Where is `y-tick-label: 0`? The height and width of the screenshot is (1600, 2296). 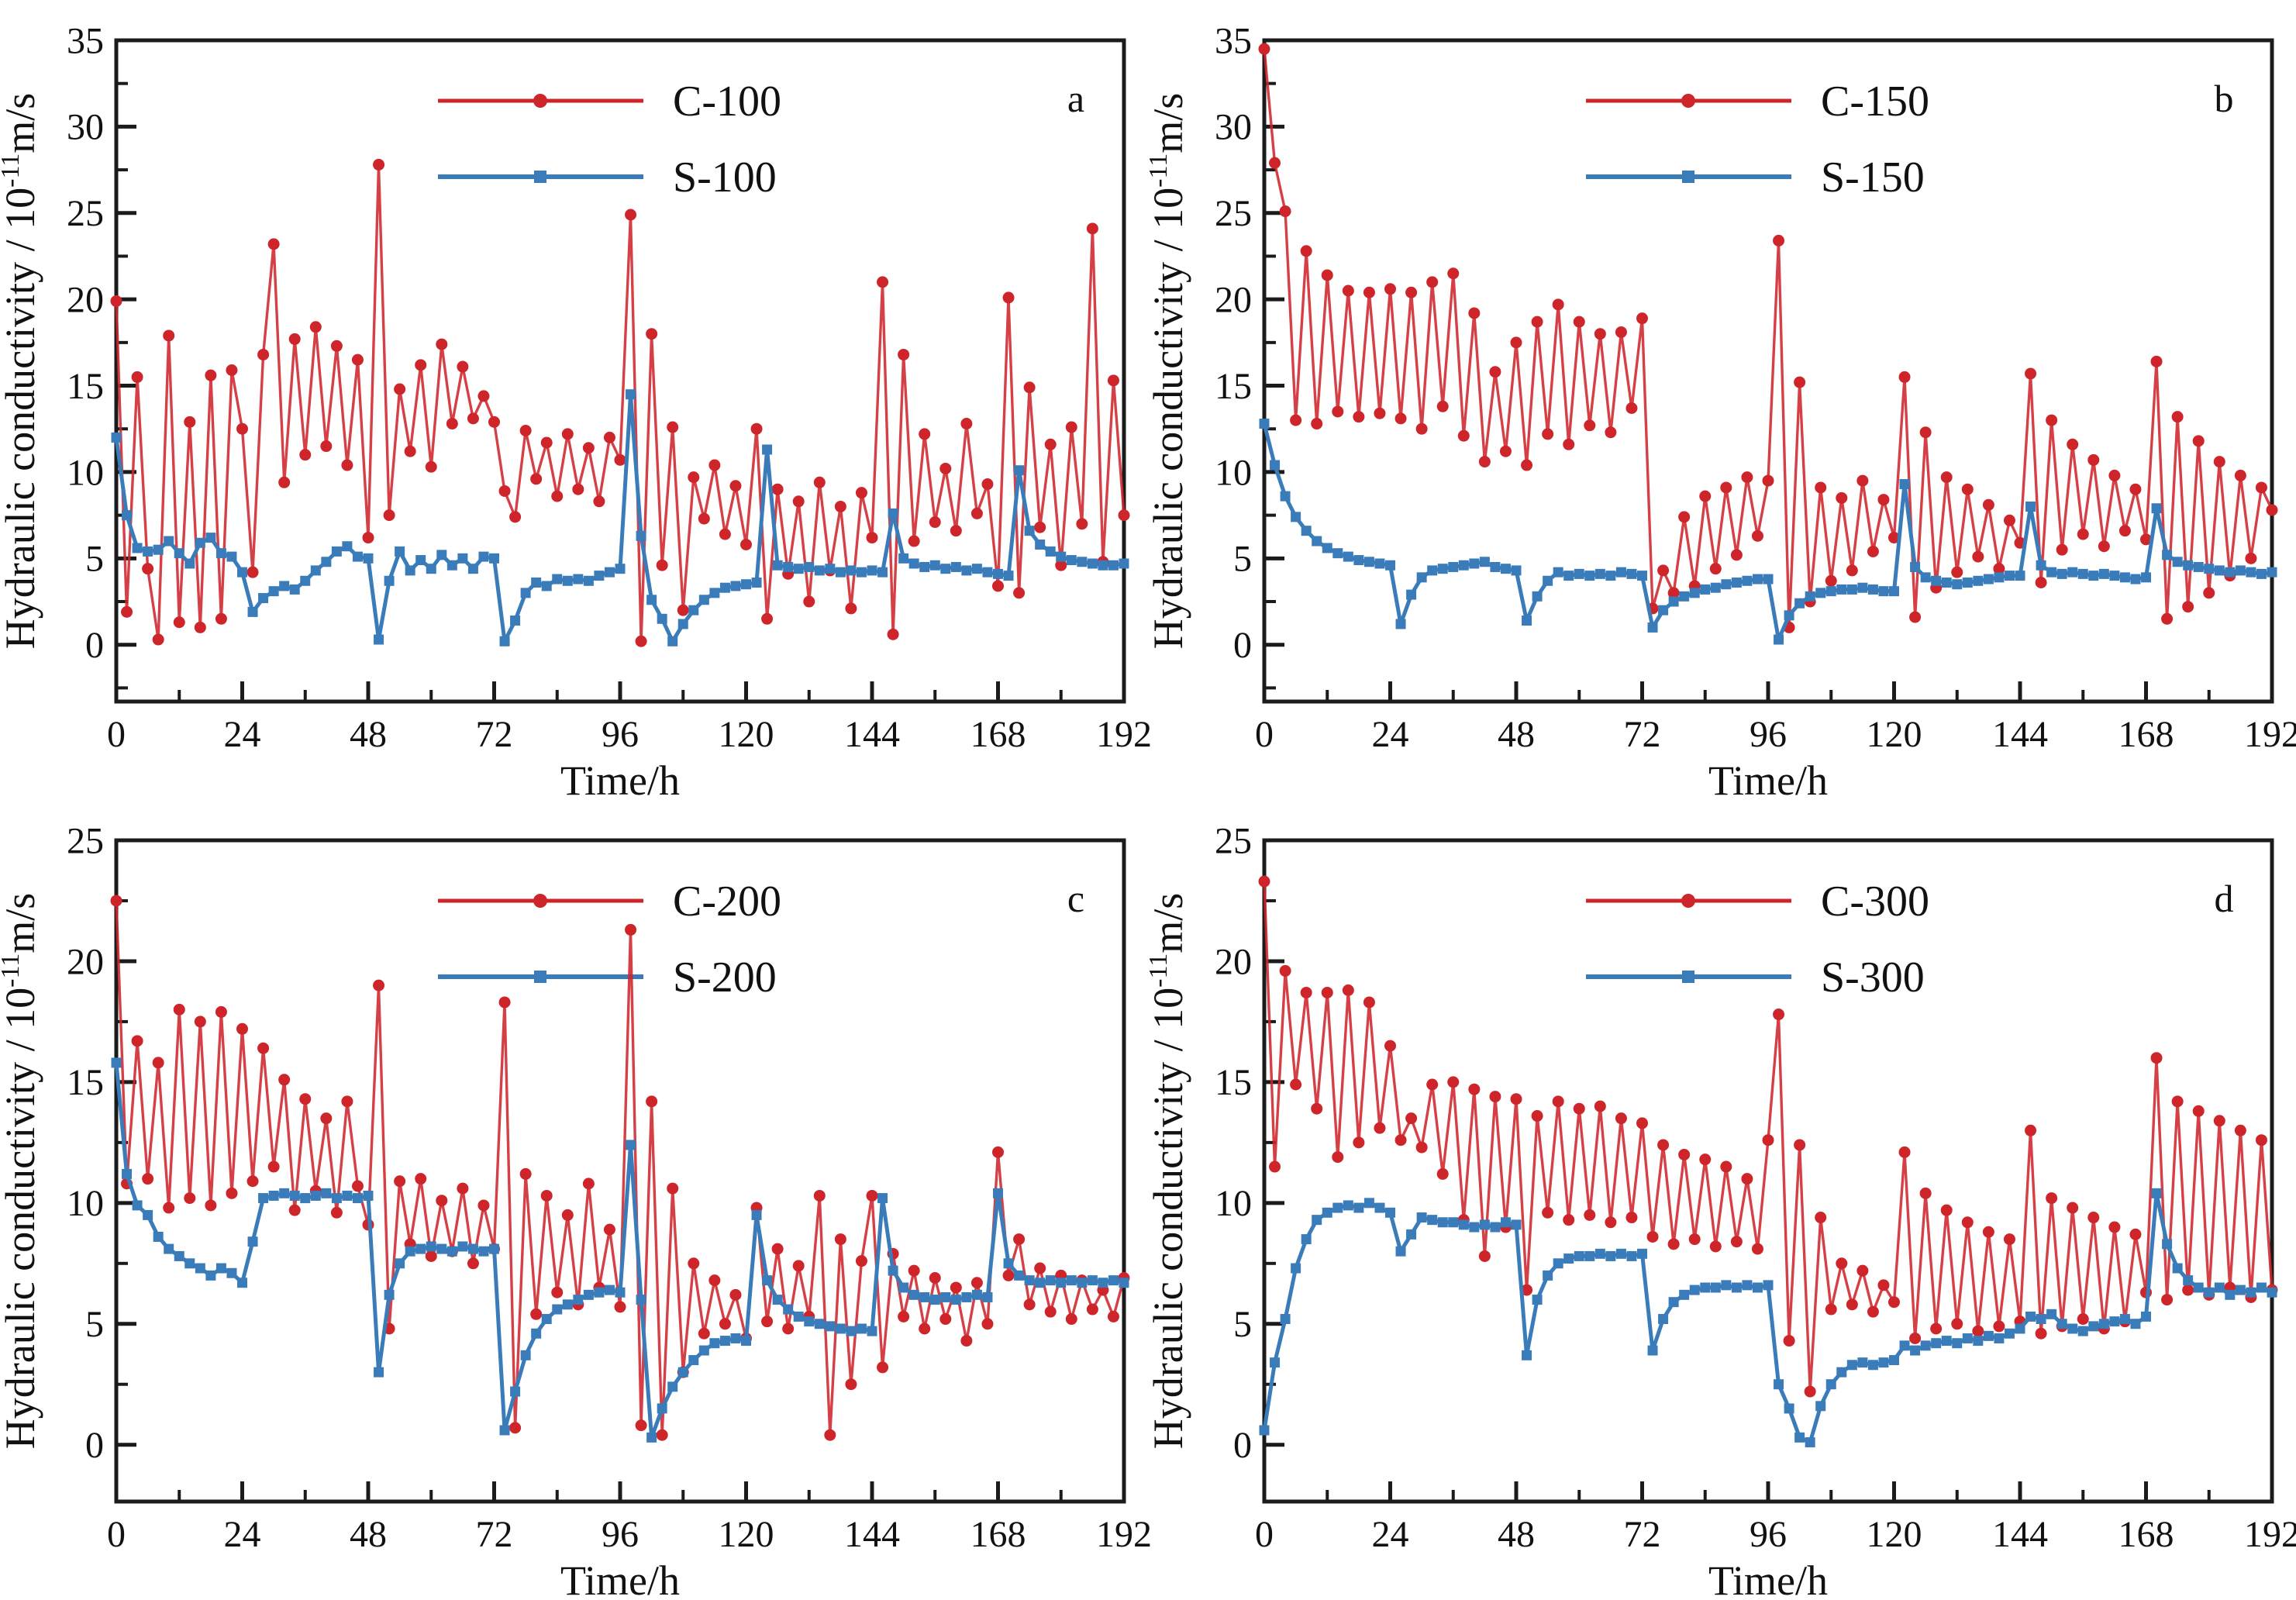 y-tick-label: 0 is located at coordinates (94, 646).